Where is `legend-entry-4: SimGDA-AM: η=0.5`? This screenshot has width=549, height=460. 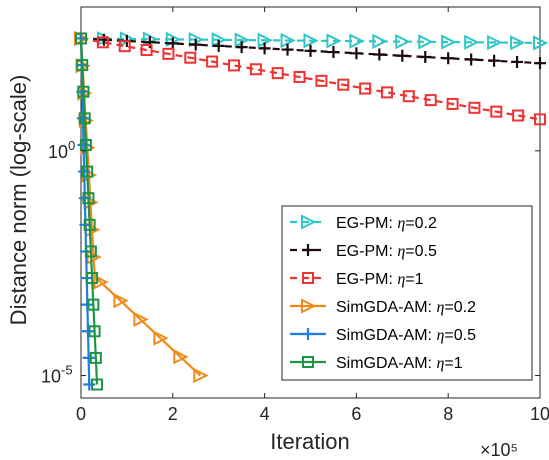 legend-entry-4: SimGDA-AM: η=0.5 is located at coordinates (383, 335).